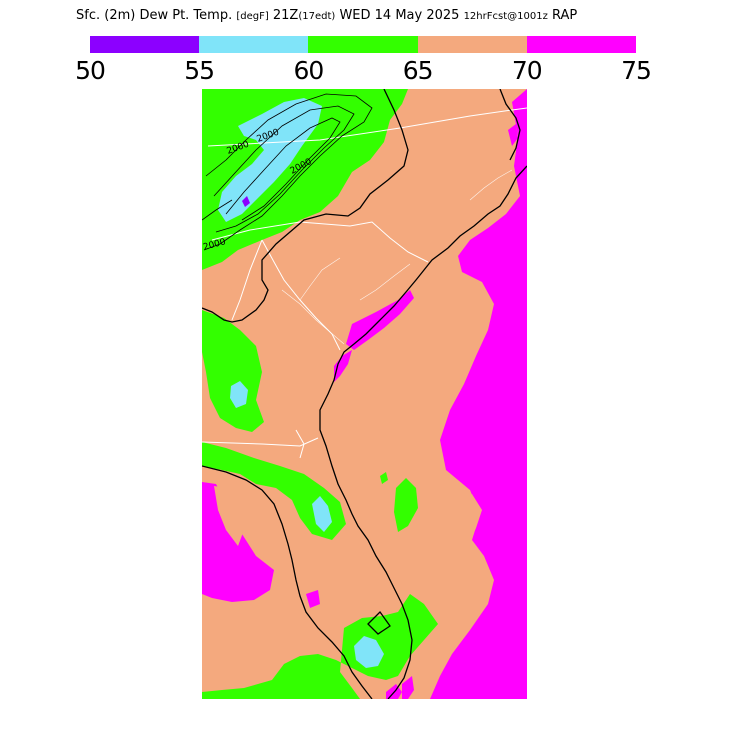 The height and width of the screenshot is (729, 729). Describe the element at coordinates (320, 646) in the screenshot. I see `shade-60-65-central-fl` at that location.